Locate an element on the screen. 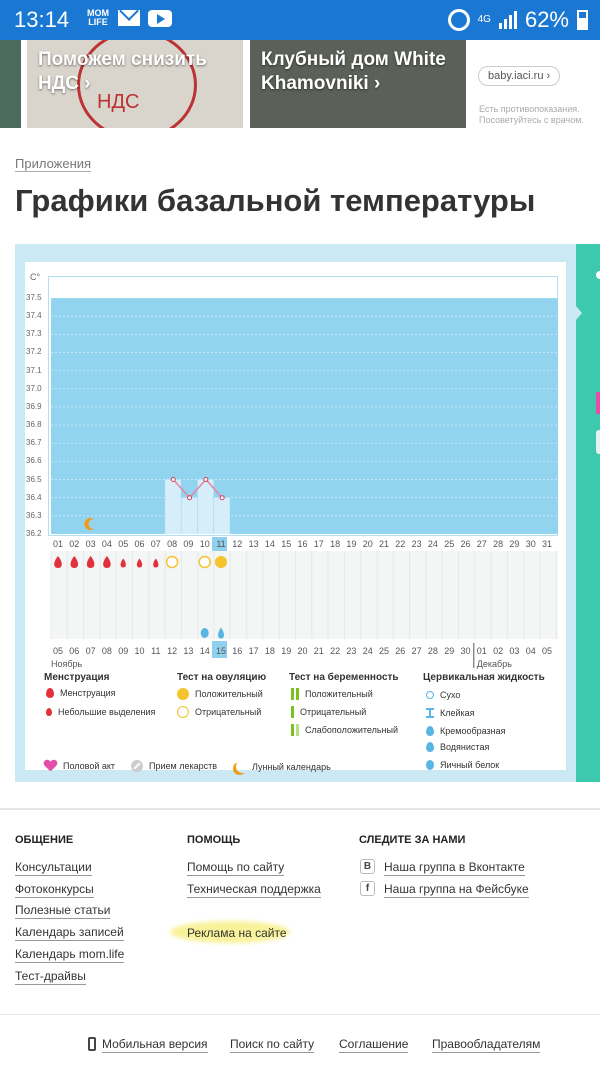  link-rights-holders: Правообладателям is located at coordinates (486, 1045).